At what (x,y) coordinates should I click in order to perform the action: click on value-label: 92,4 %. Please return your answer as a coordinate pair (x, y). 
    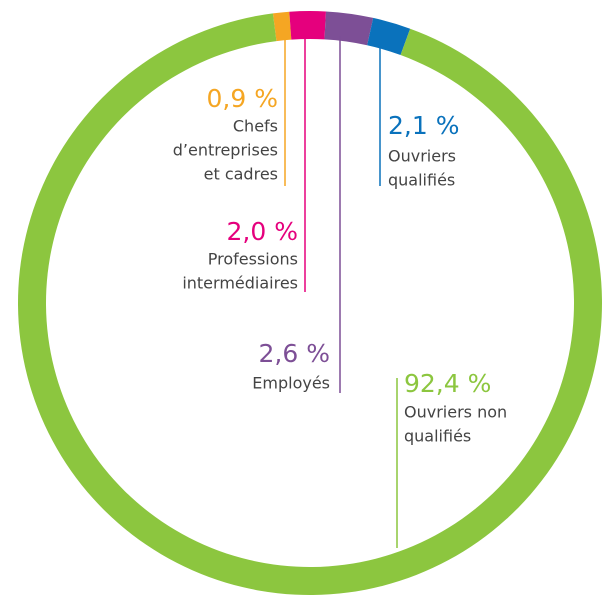
    Looking at the image, I should click on (447, 383).